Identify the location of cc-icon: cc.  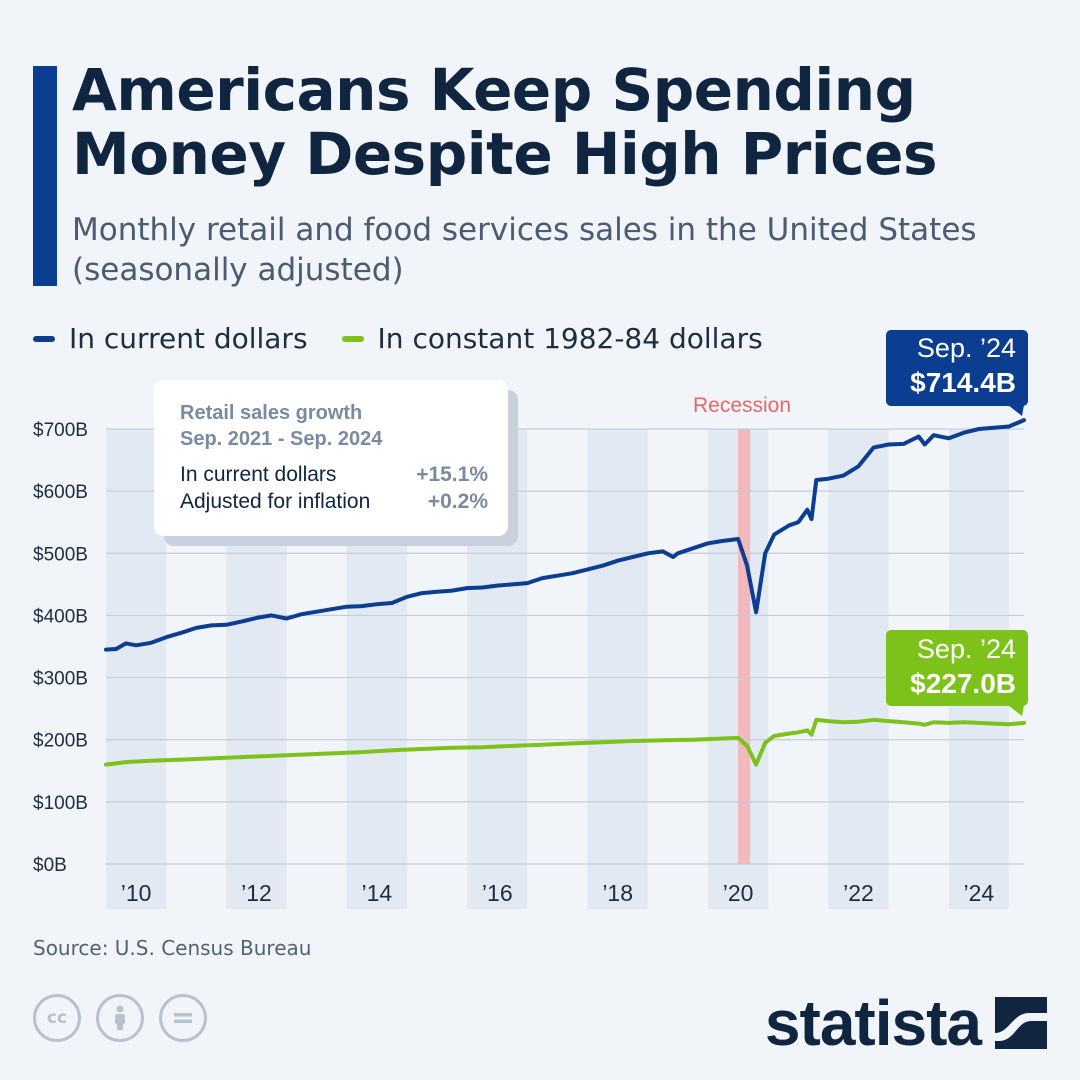
(57, 1018).